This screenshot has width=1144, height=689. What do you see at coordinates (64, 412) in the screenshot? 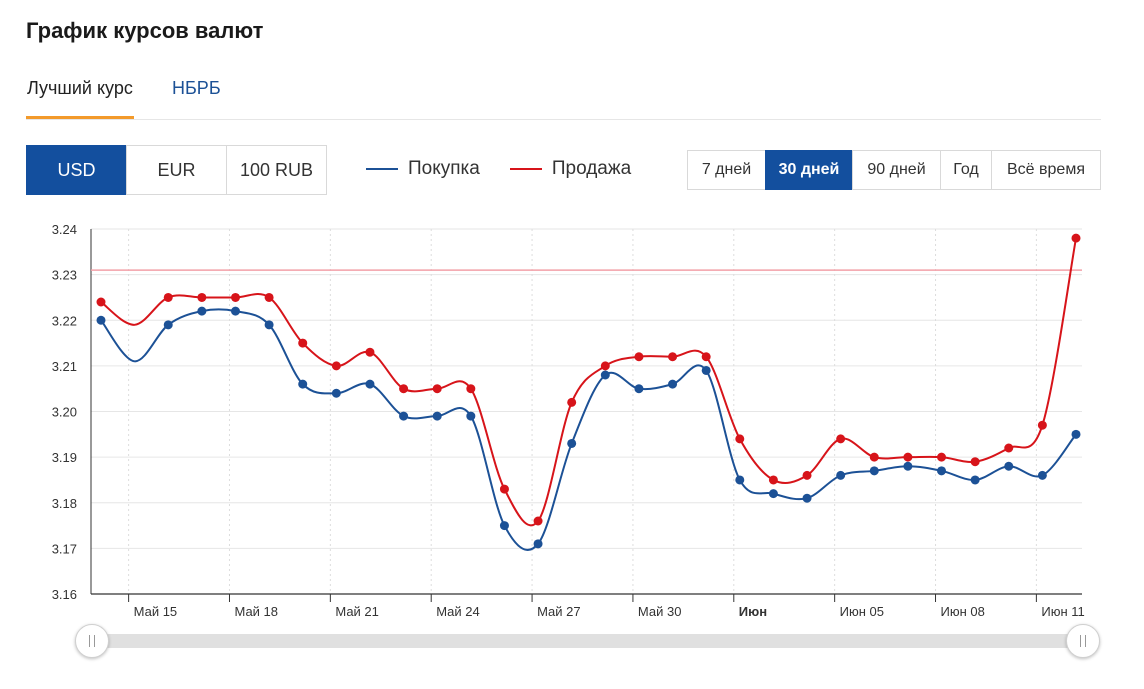
I see `y-tick-label: 3.20` at bounding box center [64, 412].